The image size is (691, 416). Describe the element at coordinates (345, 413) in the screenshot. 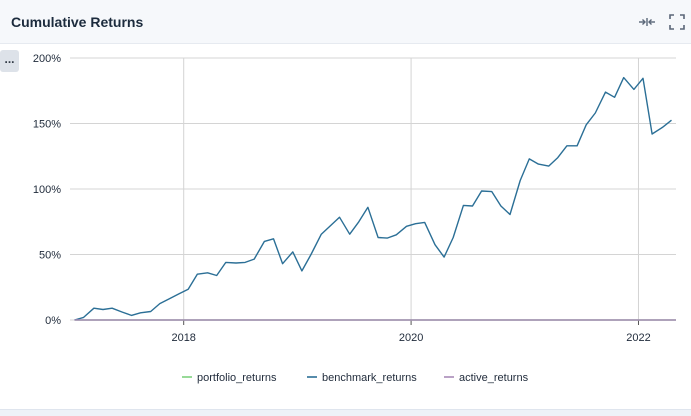

I see `footer-strip` at that location.